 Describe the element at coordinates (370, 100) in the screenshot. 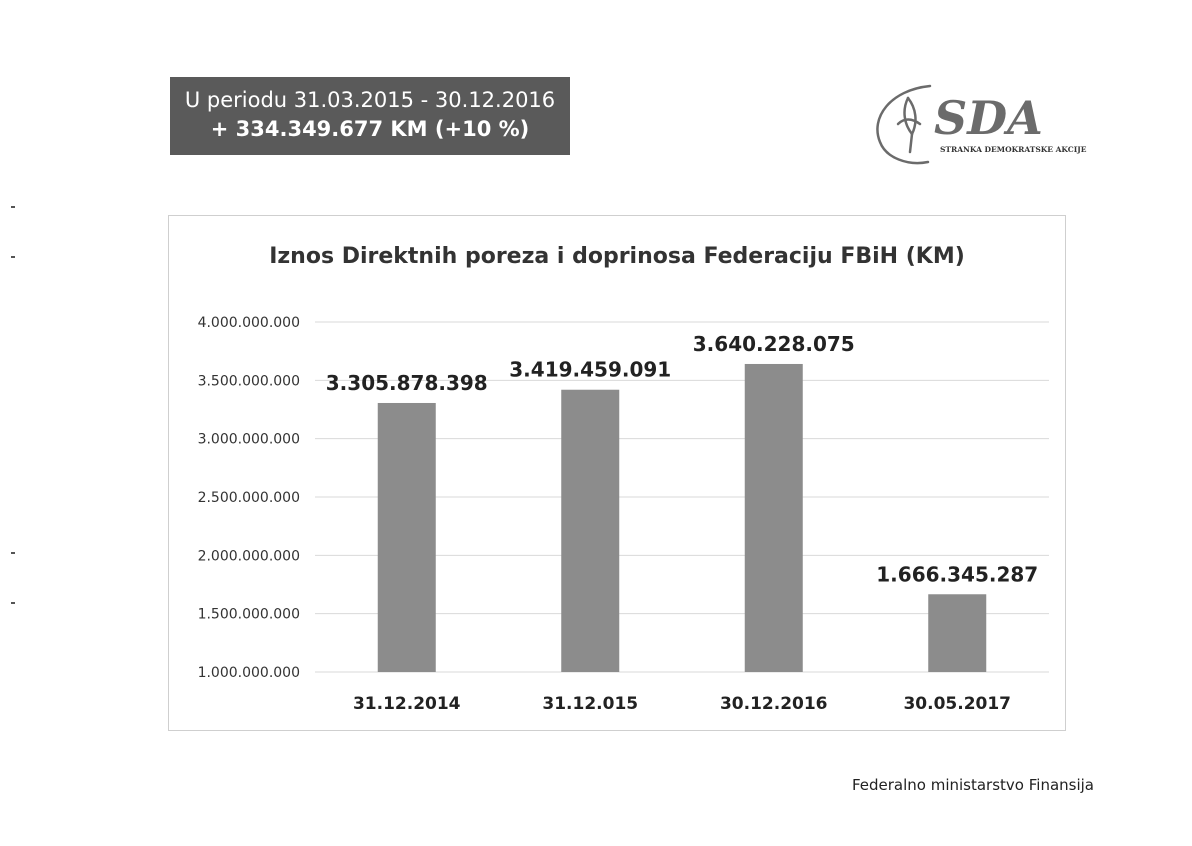

I see `summary-period: U periodu 31.03.2015 - 30.12.2016` at that location.